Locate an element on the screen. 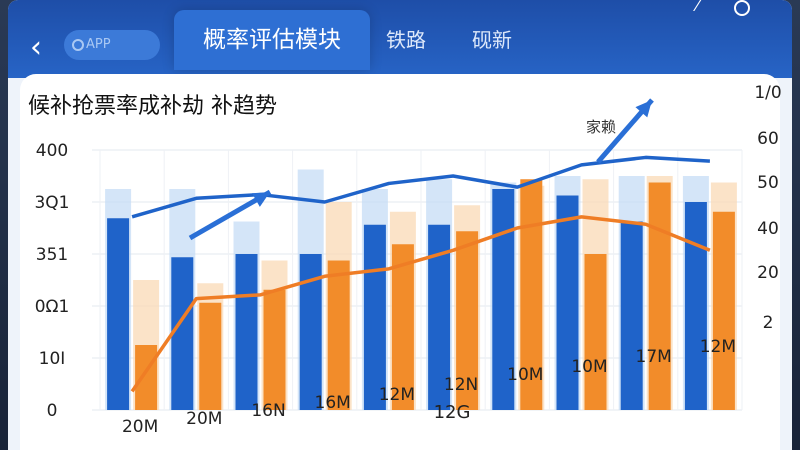 This screenshot has height=450, width=800. right-axis-tick-label: 1/0 is located at coordinates (767, 93).